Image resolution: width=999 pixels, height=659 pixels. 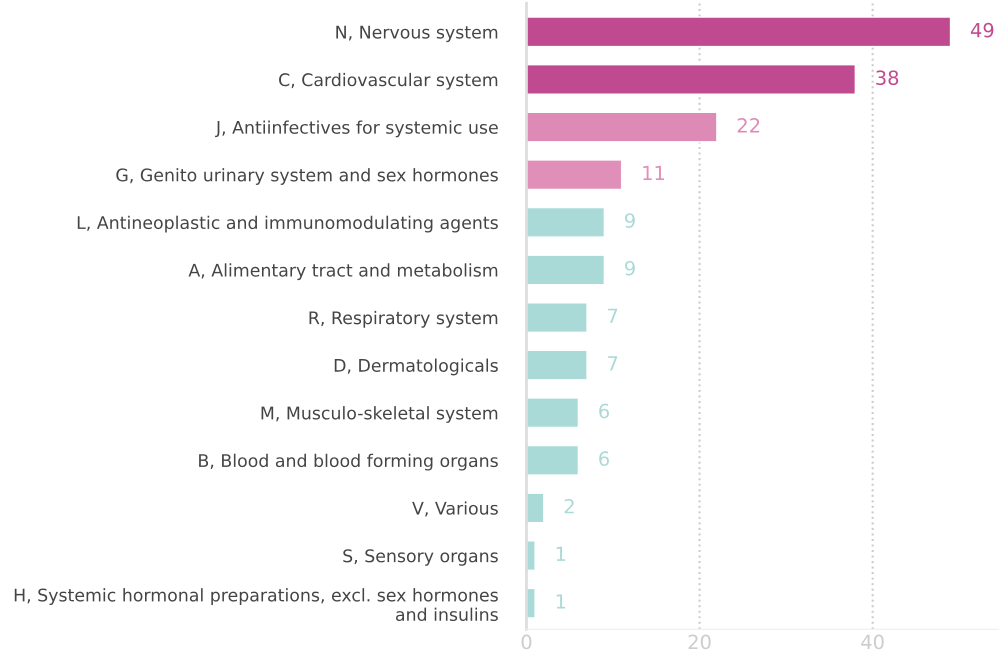 What do you see at coordinates (887, 78) in the screenshot?
I see `data-label: 38` at bounding box center [887, 78].